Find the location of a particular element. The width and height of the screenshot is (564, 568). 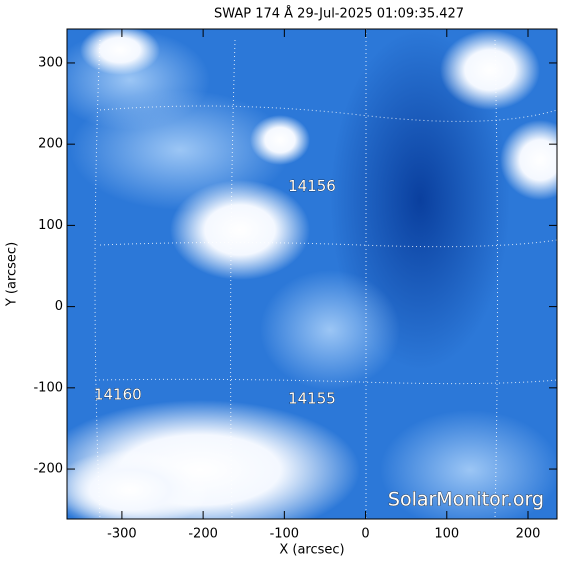

y-tick-label: 300 is located at coordinates (50, 62).